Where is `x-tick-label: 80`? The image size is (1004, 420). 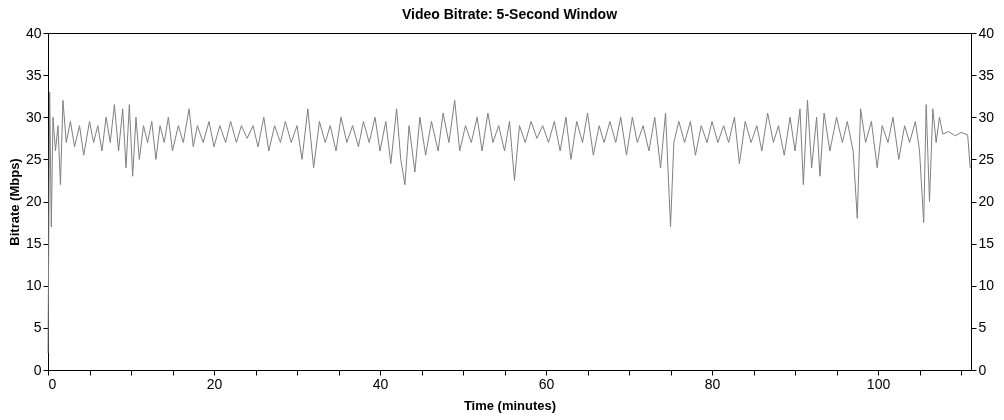
x-tick-label: 80 is located at coordinates (712, 383).